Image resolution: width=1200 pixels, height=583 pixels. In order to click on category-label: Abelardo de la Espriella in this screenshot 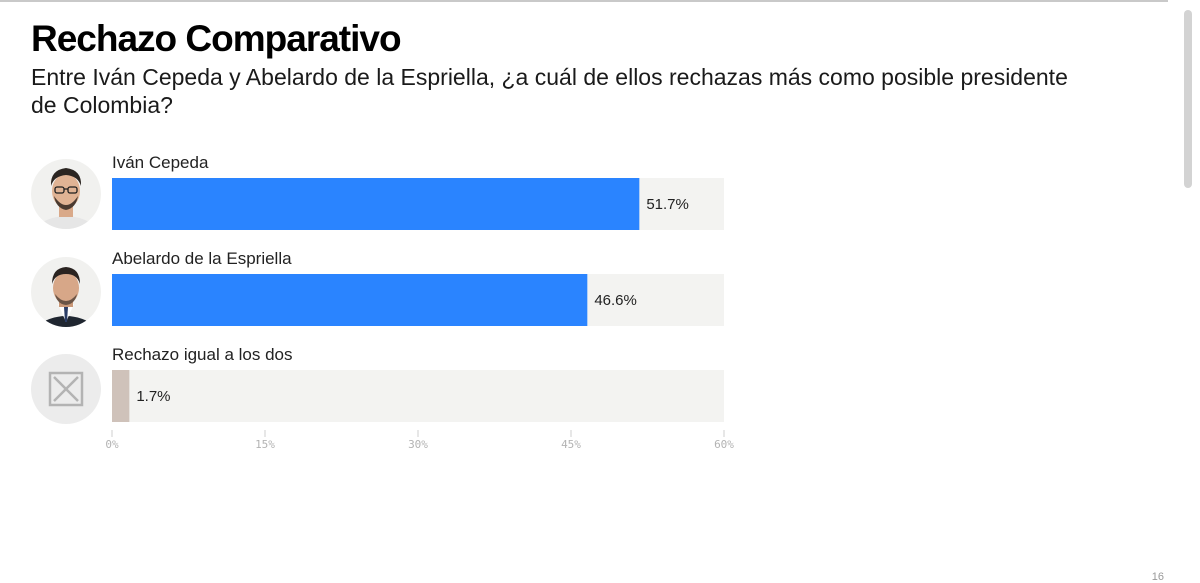, I will do `click(202, 258)`.